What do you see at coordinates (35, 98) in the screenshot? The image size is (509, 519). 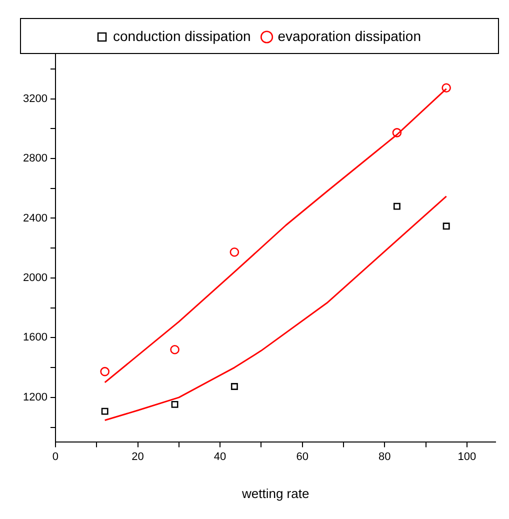 I see `y-tick-label: 3200` at bounding box center [35, 98].